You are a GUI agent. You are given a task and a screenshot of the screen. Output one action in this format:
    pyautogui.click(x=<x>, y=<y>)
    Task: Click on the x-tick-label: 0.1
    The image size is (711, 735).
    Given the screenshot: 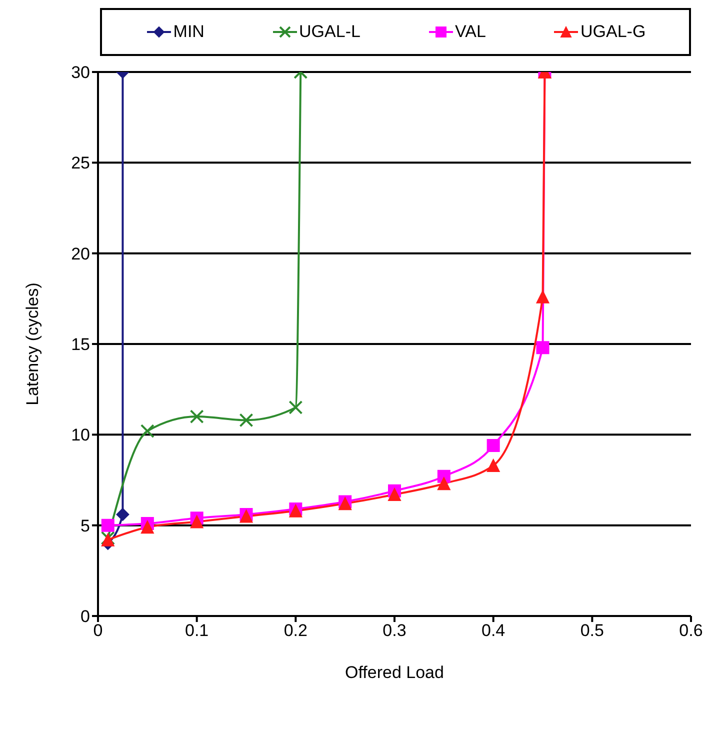 What is the action you would take?
    pyautogui.click(x=197, y=630)
    